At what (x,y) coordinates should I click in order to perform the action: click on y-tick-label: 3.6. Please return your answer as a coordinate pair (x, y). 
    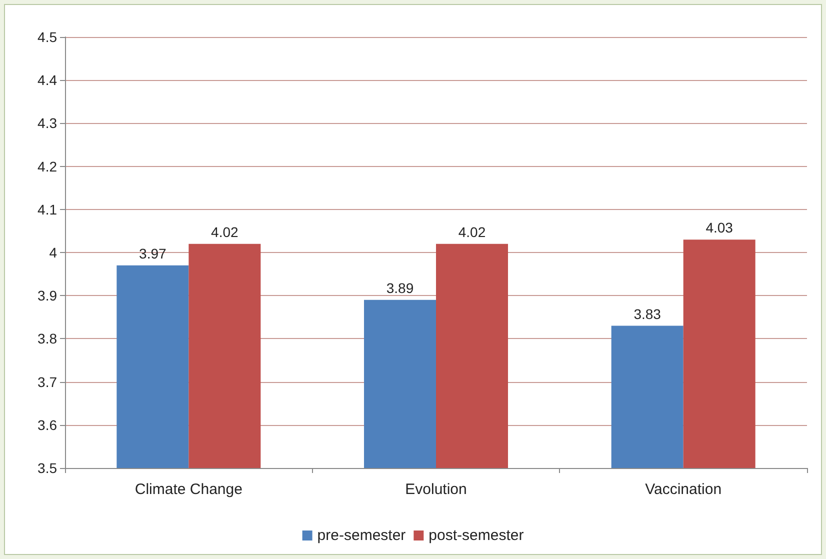
    Looking at the image, I should click on (48, 424).